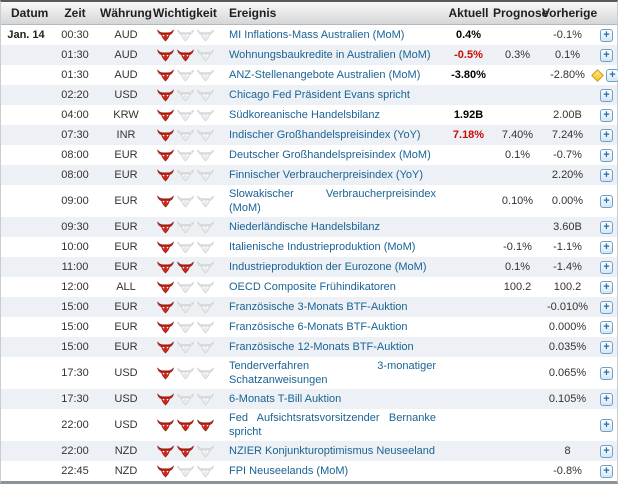 This screenshot has width=618, height=487. I want to click on currency-cell: ALL, so click(126, 287).